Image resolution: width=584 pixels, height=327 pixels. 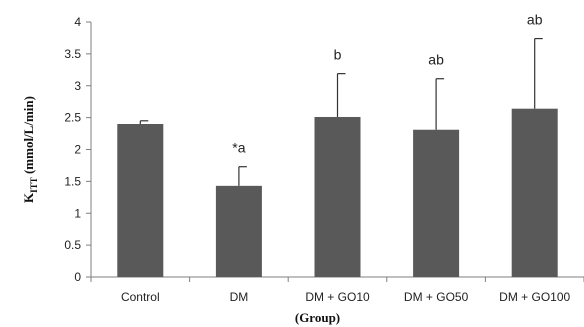 I want to click on y-axis-title-unit: (mmol/L/min), so click(x=28, y=136).